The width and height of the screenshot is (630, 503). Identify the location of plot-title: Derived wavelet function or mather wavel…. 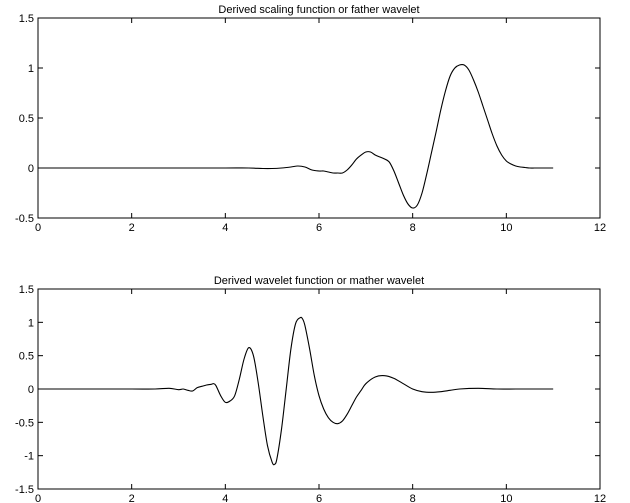
(319, 281).